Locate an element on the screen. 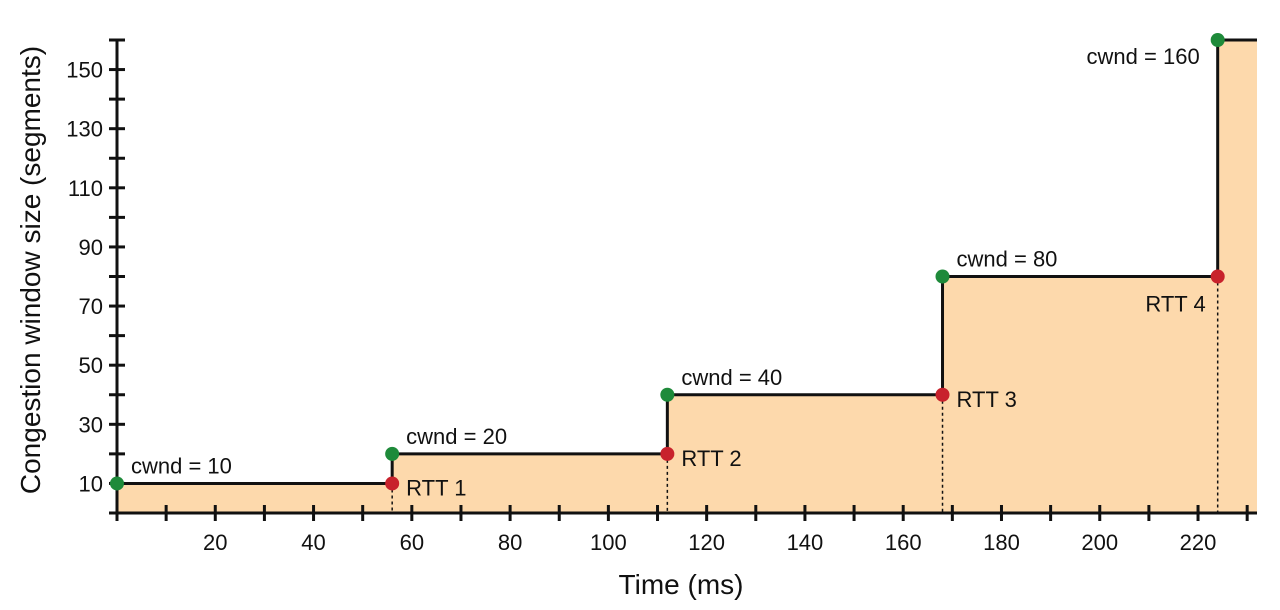  cwnd-label-3: cwnd = 40 is located at coordinates (731, 377).